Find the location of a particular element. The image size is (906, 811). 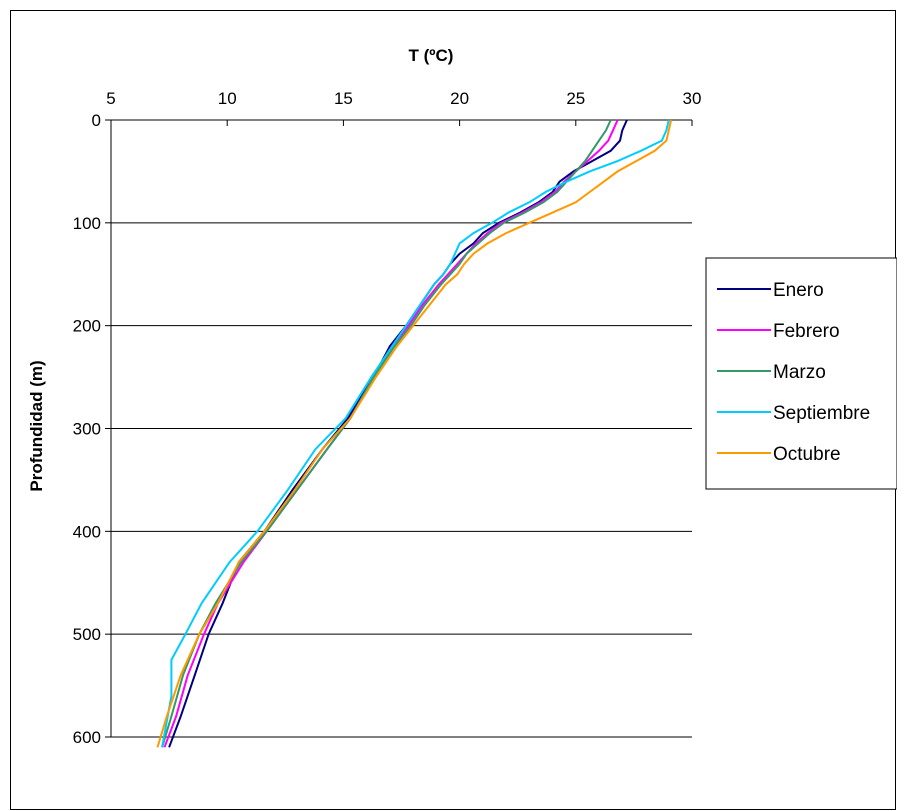

y-tick-label: 400 is located at coordinates (87, 531).